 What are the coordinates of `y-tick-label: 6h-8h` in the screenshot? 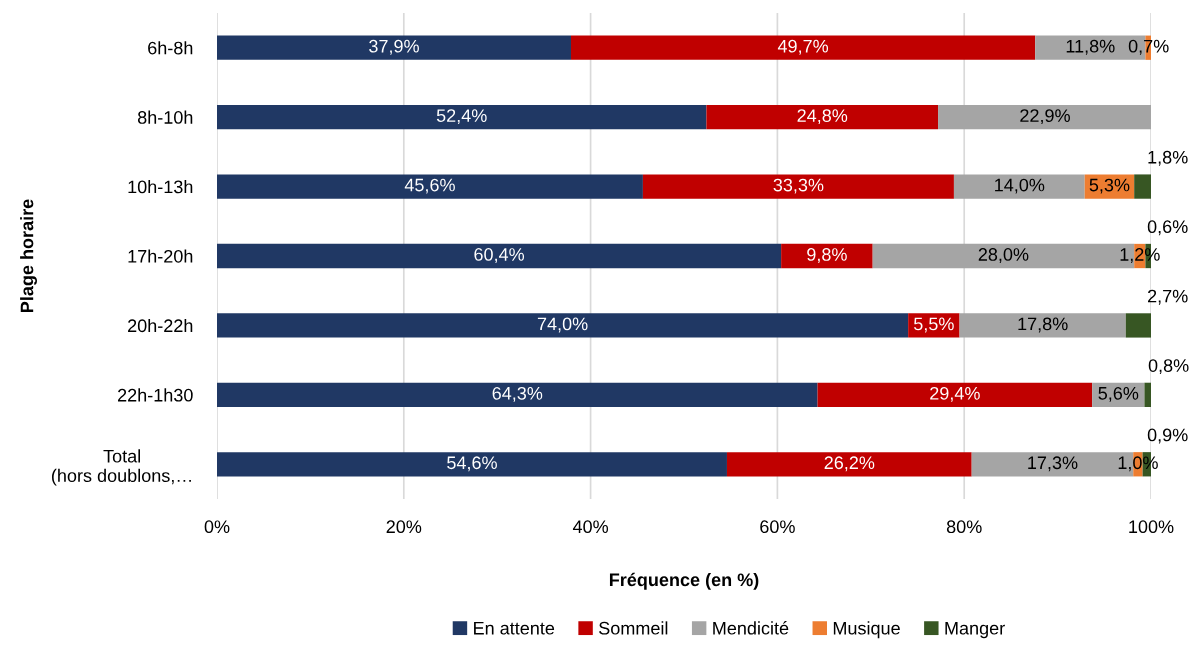 It's located at (170, 48).